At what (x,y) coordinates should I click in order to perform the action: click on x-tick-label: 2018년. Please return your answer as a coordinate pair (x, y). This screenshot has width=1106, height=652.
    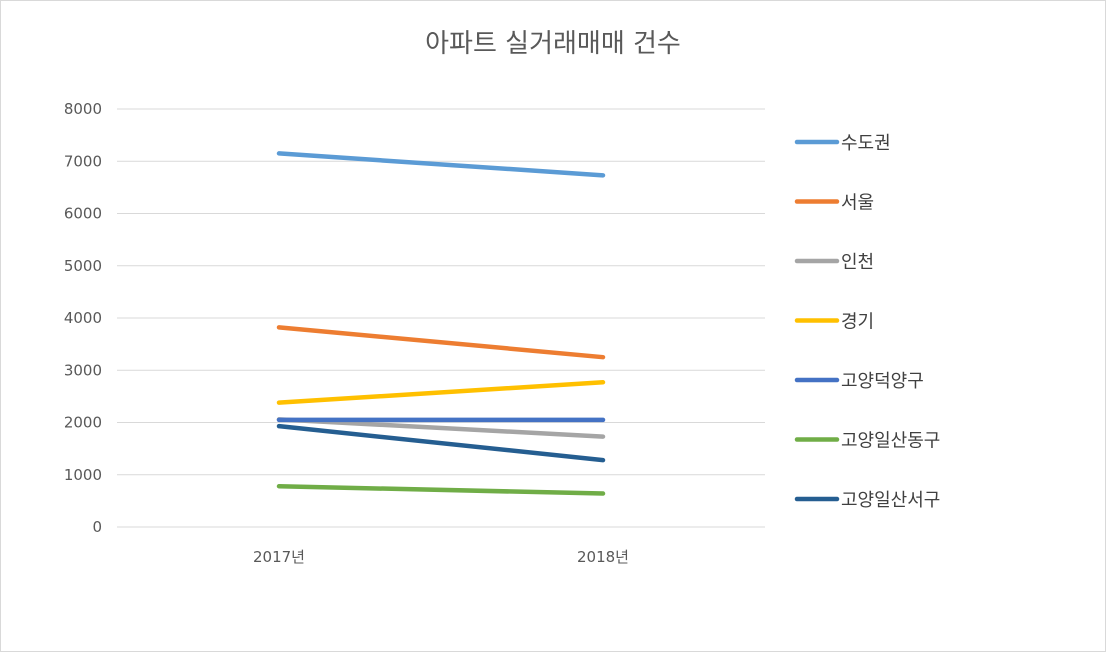
    Looking at the image, I should click on (603, 557).